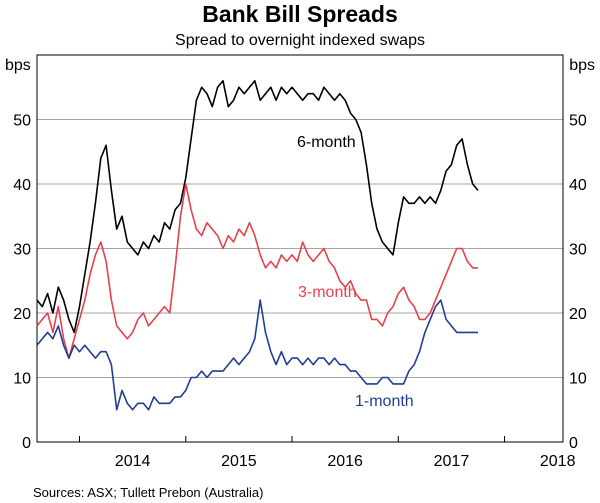 Image resolution: width=600 pixels, height=503 pixels. What do you see at coordinates (148, 492) in the screenshot?
I see `source-note: Sources: ASX; Tullett Prebon (Australia)` at bounding box center [148, 492].